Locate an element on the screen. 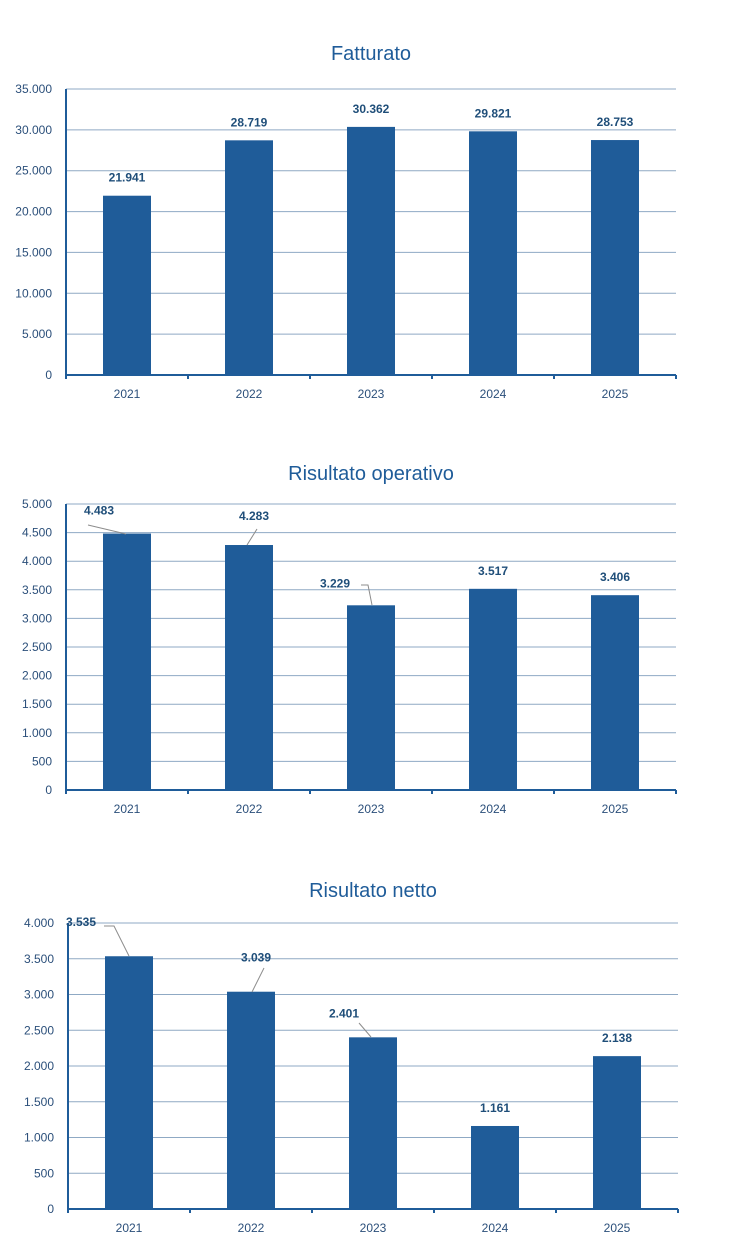  data-label: 3.229 is located at coordinates (335, 583).